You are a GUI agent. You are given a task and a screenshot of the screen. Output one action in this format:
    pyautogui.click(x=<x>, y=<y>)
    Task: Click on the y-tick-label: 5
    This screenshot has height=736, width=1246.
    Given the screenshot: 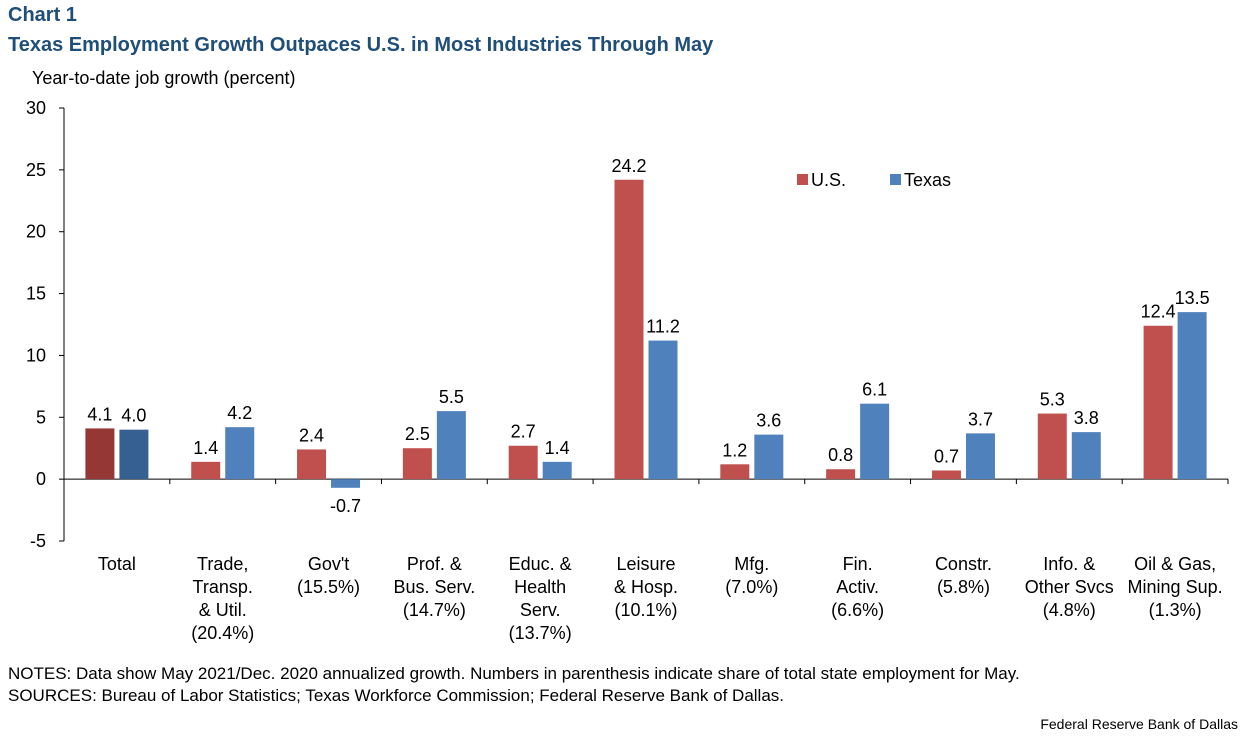 What is the action you would take?
    pyautogui.click(x=41, y=417)
    